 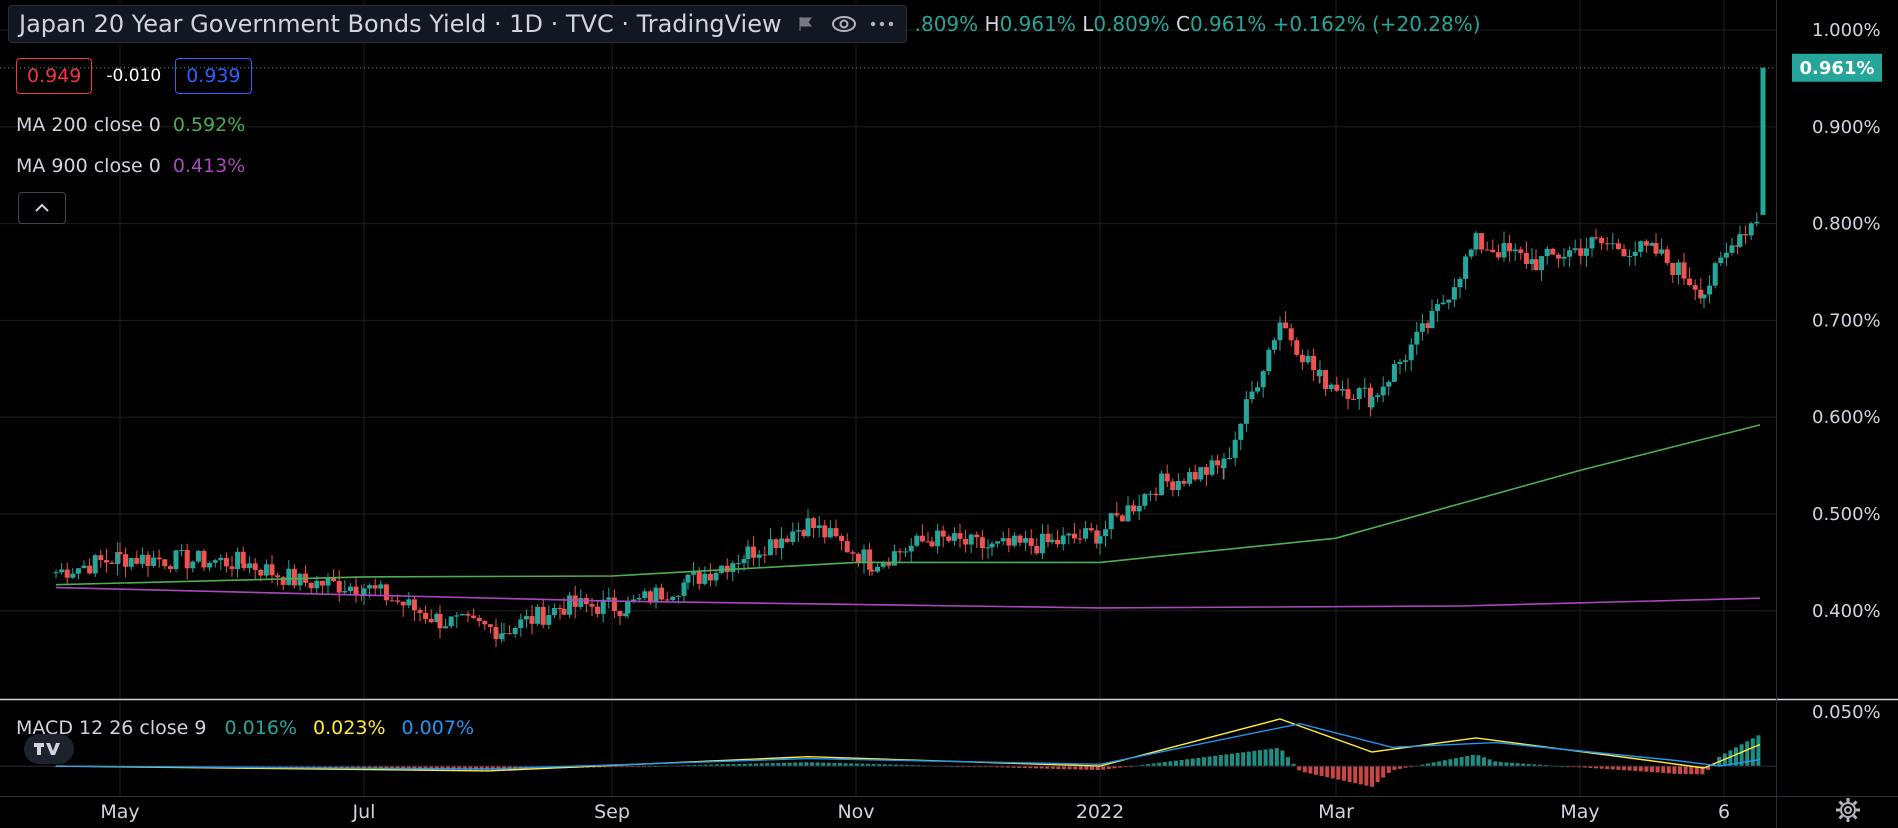 I want to click on macd-legend: MACD 12 26 close 9 0.016% 0.023% 0.007%, so click(x=250, y=728).